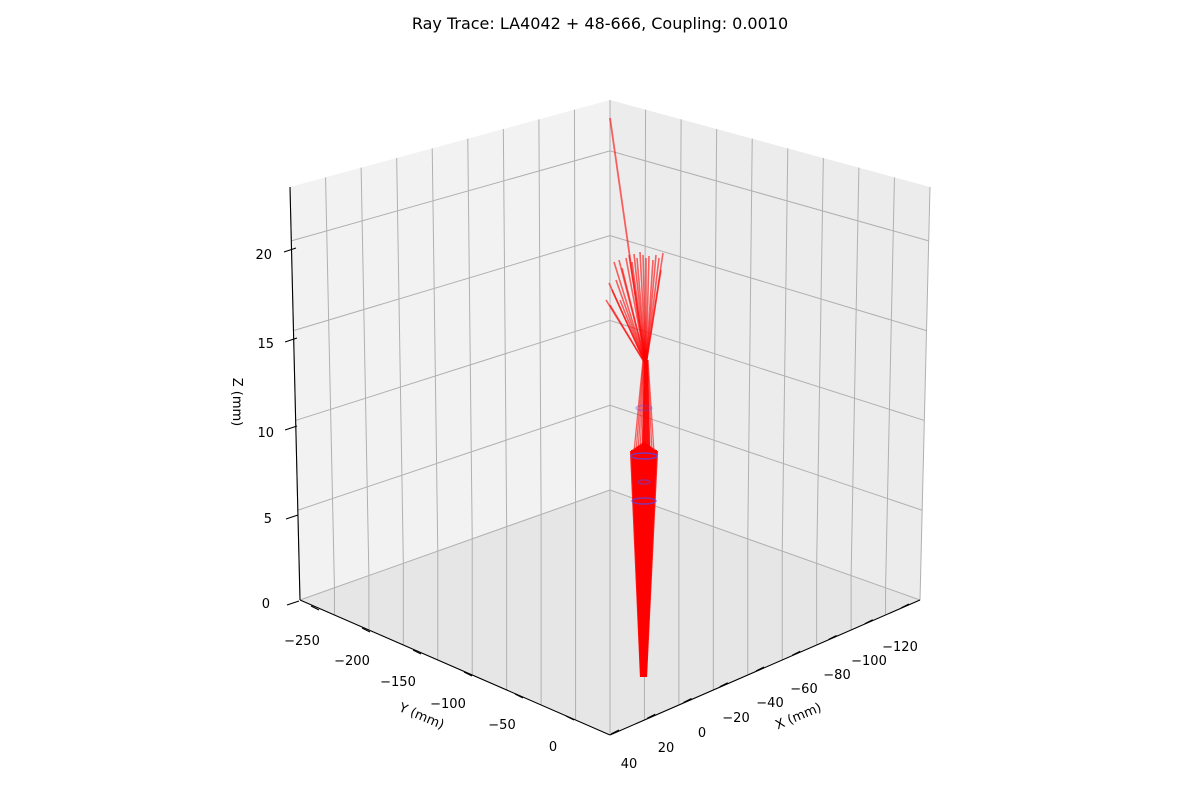 The image size is (1200, 800). I want to click on z-tick-10: 10, so click(265, 433).